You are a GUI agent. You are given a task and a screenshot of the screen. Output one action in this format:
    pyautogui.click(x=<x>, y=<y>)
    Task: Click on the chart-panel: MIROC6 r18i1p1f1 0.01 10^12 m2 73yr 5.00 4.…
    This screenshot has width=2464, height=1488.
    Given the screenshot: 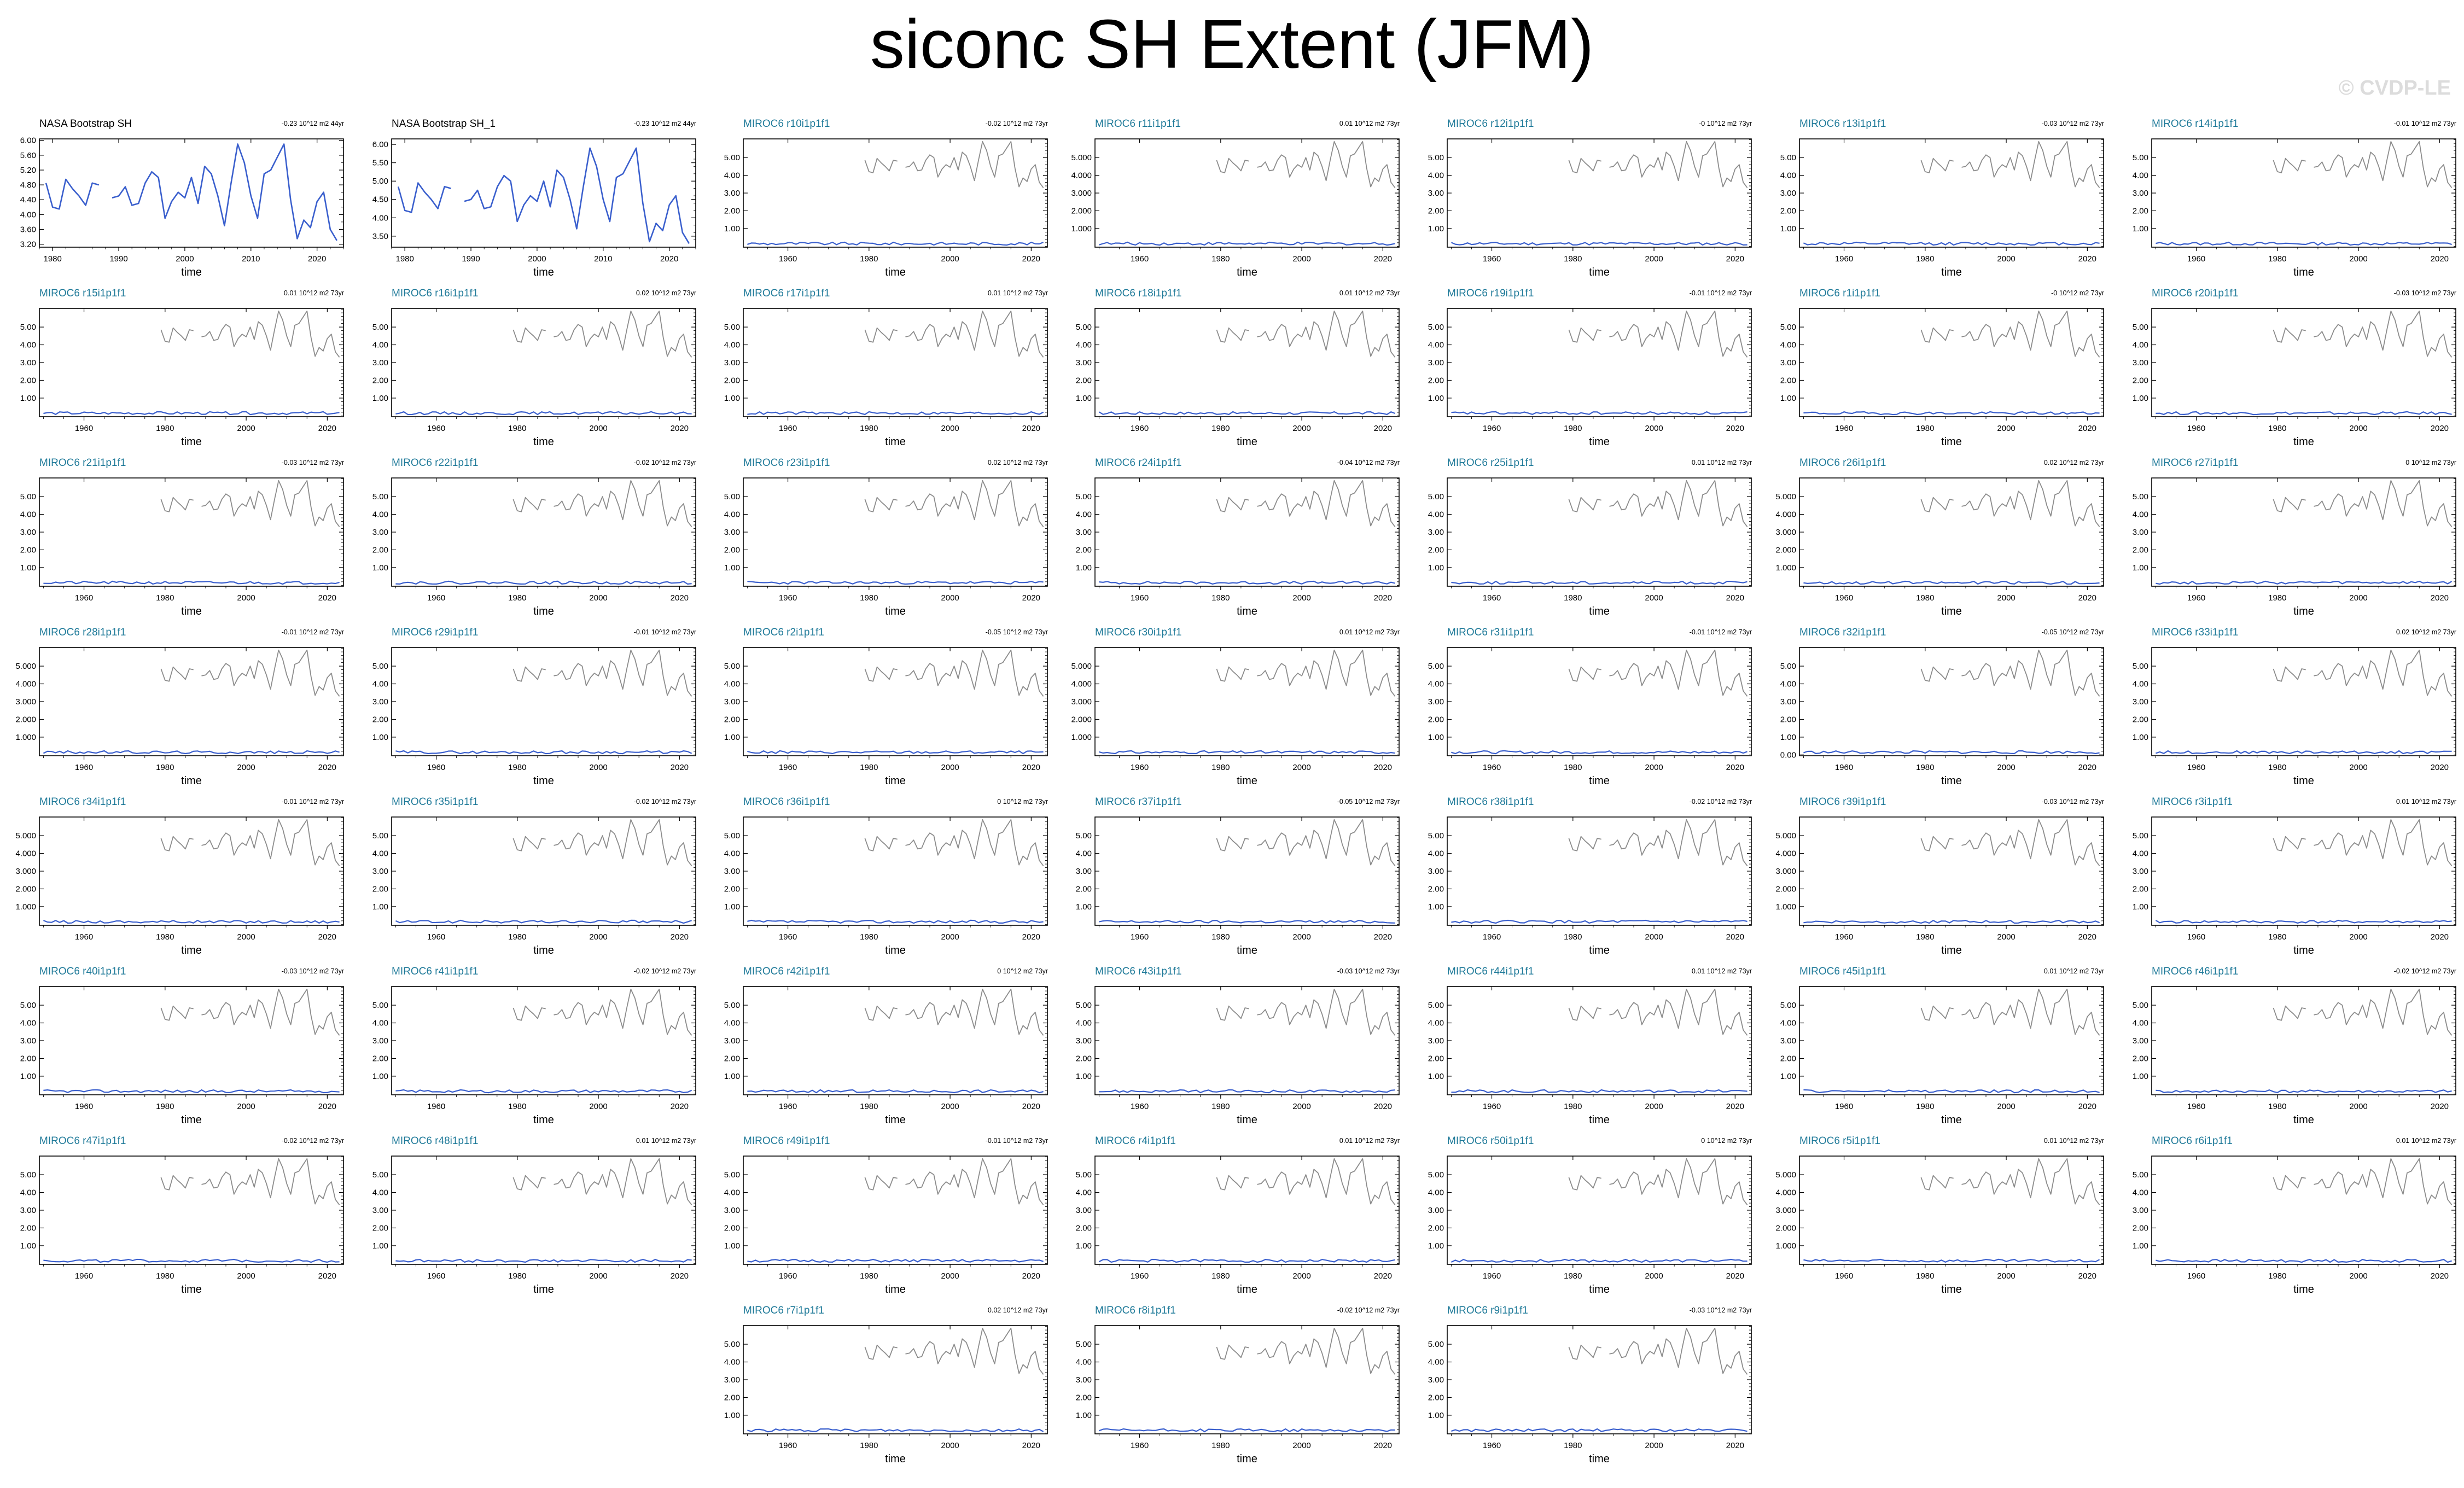 What is the action you would take?
    pyautogui.click(x=1231, y=372)
    